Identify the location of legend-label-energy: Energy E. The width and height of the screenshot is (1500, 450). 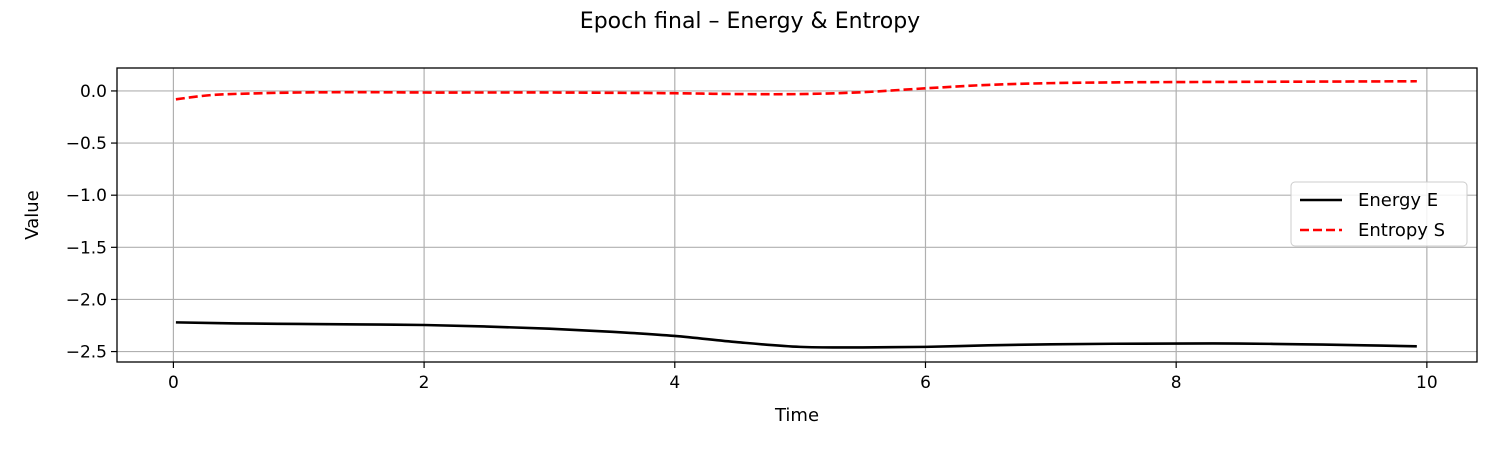
(1398, 200).